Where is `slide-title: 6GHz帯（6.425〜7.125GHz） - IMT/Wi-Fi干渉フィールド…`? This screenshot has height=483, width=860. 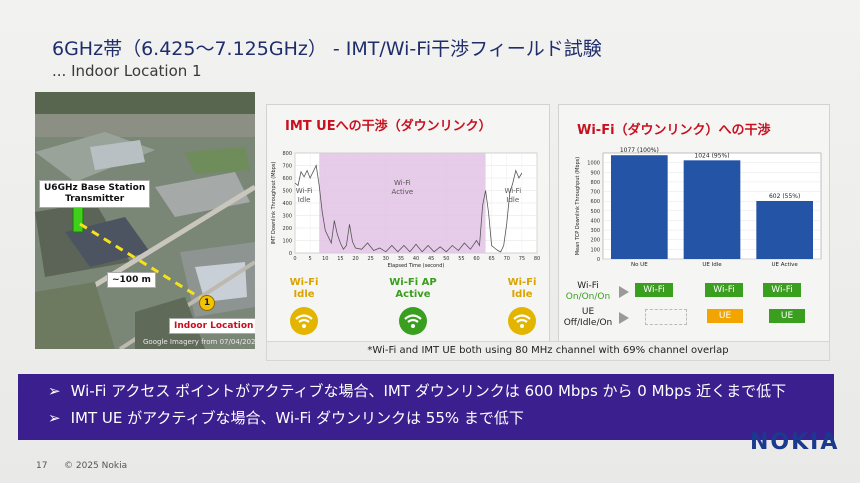 slide-title: 6GHz帯（6.425〜7.125GHz） - IMT/Wi-Fi干渉フィールド… is located at coordinates (327, 49).